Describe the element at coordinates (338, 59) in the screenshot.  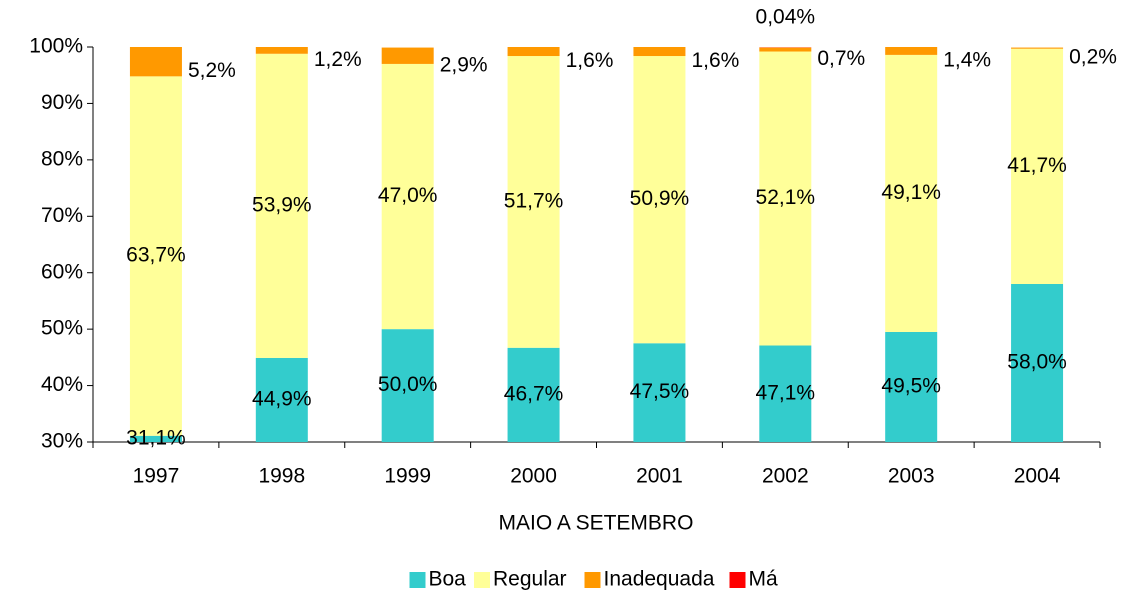
I see `data-label: 1,2%` at that location.